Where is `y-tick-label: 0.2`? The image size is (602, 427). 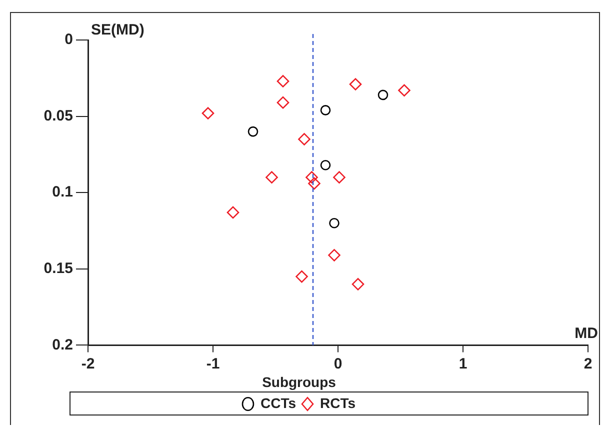 y-tick-label: 0.2 is located at coordinates (62, 345).